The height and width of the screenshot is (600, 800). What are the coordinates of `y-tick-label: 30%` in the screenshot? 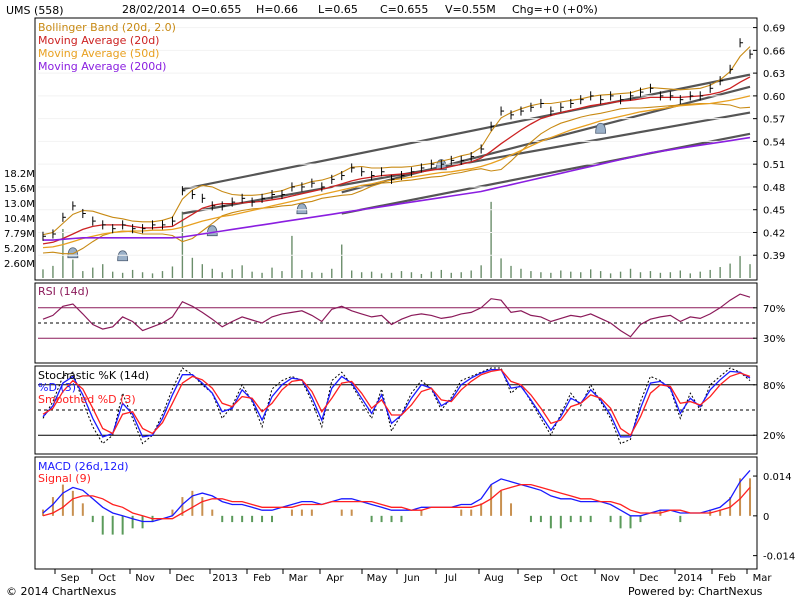 It's located at (774, 339).